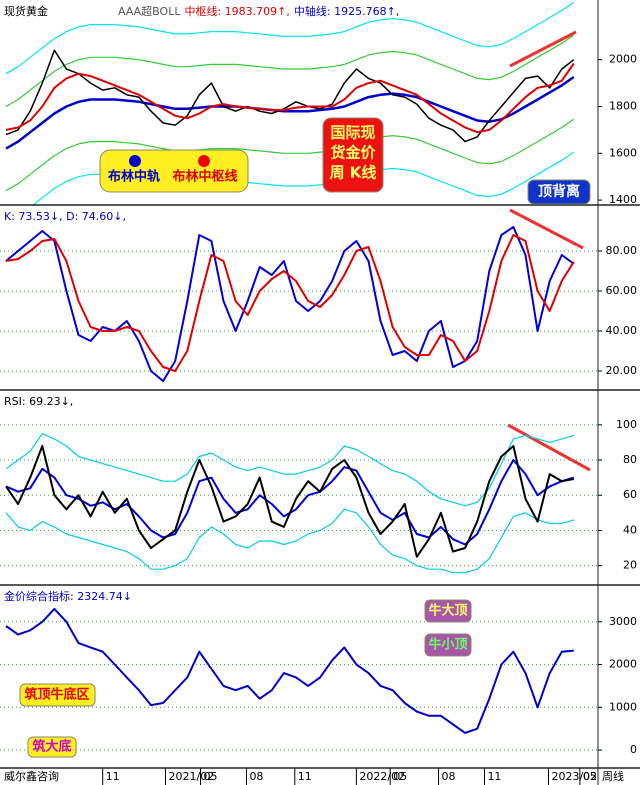 This screenshot has width=640, height=785. What do you see at coordinates (633, 749) in the screenshot?
I see `y-tick-label: 0` at bounding box center [633, 749].